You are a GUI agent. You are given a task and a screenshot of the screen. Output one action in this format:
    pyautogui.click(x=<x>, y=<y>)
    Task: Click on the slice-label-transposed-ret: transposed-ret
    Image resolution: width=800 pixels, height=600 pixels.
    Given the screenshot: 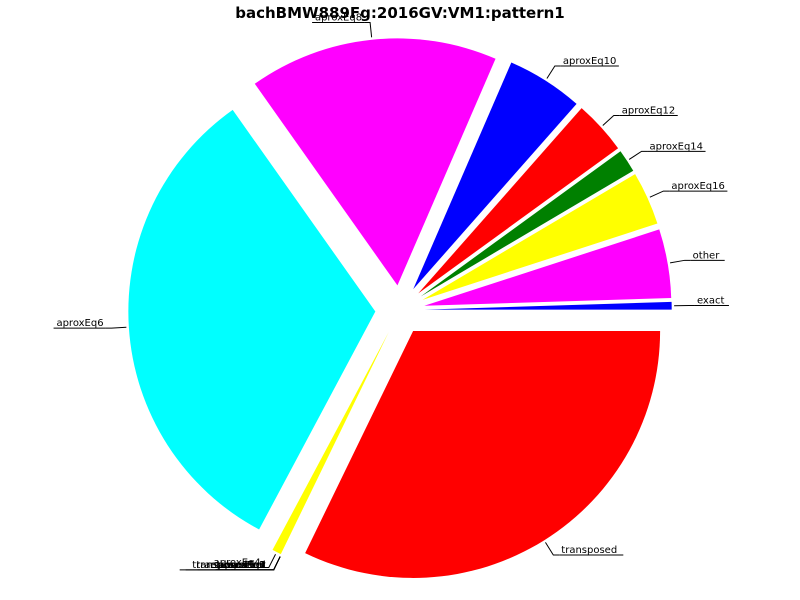 What is the action you would take?
    pyautogui.click(x=229, y=565)
    